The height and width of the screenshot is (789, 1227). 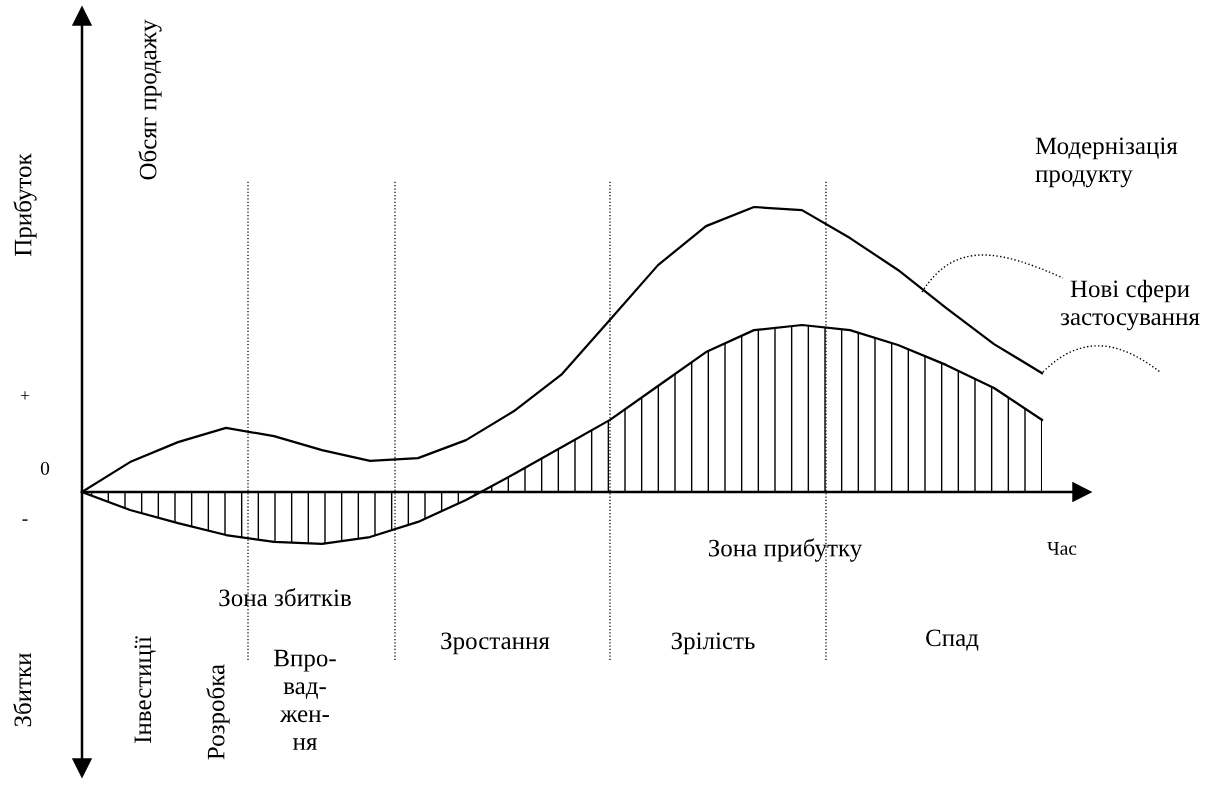 I want to click on text: Інвестиції, so click(x=145, y=689).